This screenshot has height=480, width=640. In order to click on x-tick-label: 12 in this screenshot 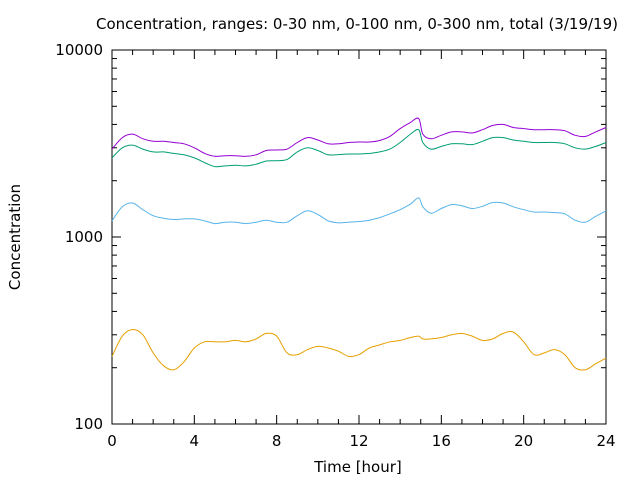, I will do `click(358, 441)`.